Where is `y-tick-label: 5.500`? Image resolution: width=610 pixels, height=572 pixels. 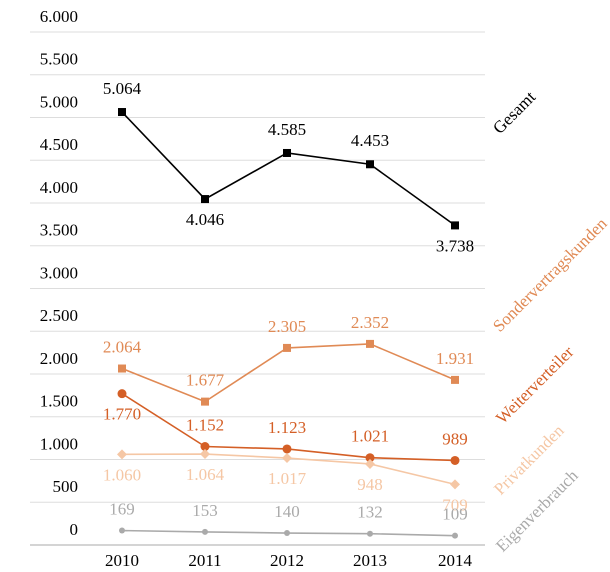
y-tick-label: 5.500 is located at coordinates (59, 59).